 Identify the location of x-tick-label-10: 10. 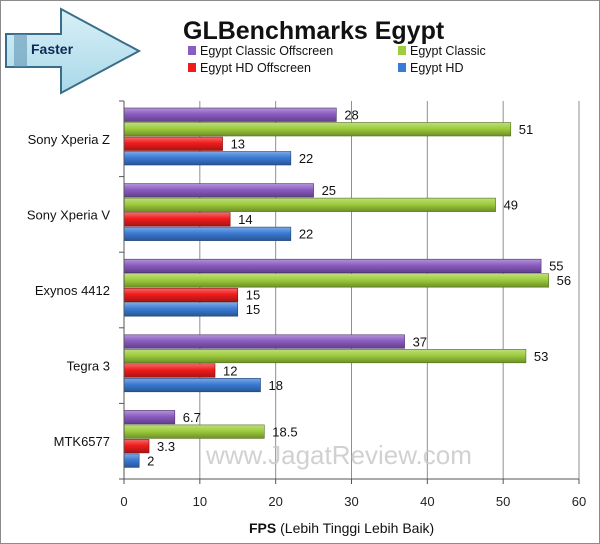
(200, 501).